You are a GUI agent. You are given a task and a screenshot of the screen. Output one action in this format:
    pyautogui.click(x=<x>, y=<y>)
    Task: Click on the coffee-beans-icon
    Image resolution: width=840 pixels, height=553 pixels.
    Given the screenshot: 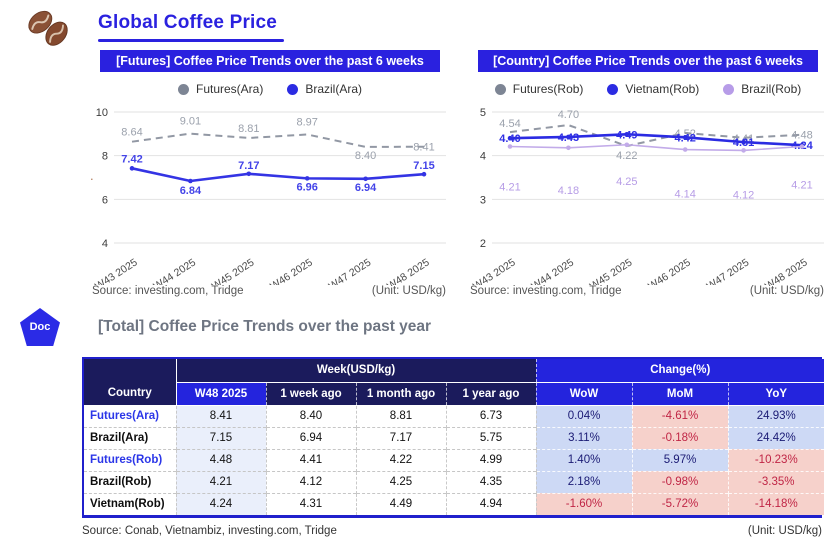 What is the action you would take?
    pyautogui.click(x=48, y=28)
    